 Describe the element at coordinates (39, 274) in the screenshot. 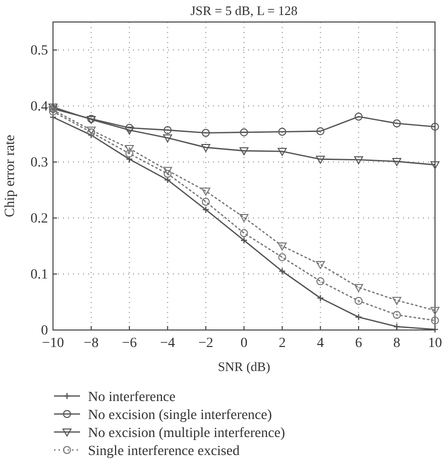

I see `y-tick-label: 0.1` at that location.